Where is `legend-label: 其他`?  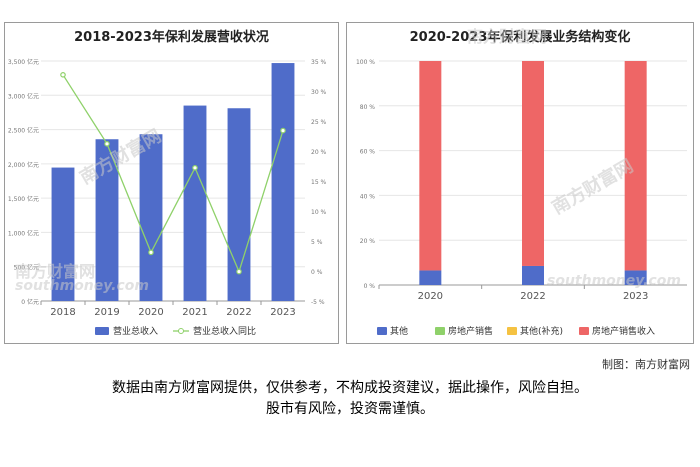
legend-label: 其他 is located at coordinates (399, 331).